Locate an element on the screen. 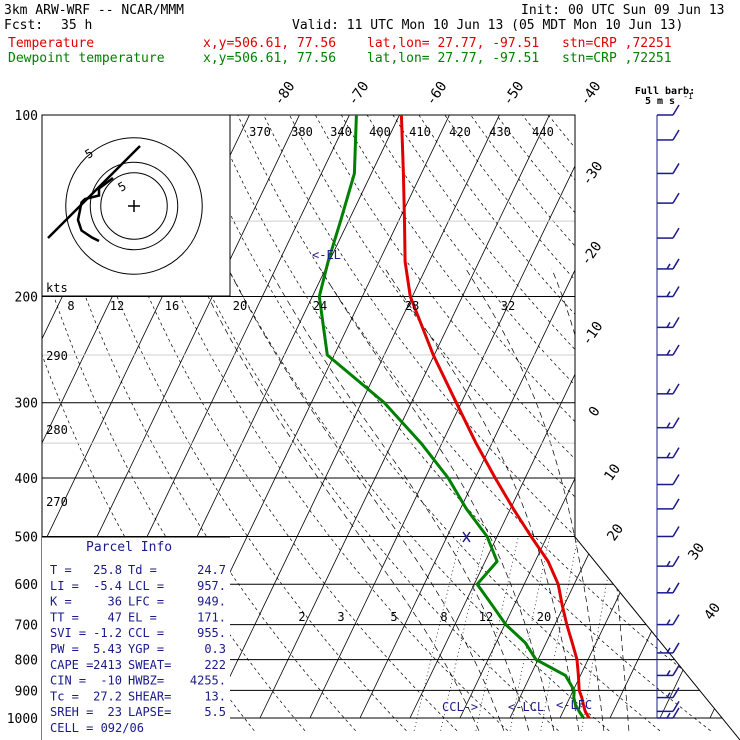  parcel-field-value: 5.43 is located at coordinates (107, 649).